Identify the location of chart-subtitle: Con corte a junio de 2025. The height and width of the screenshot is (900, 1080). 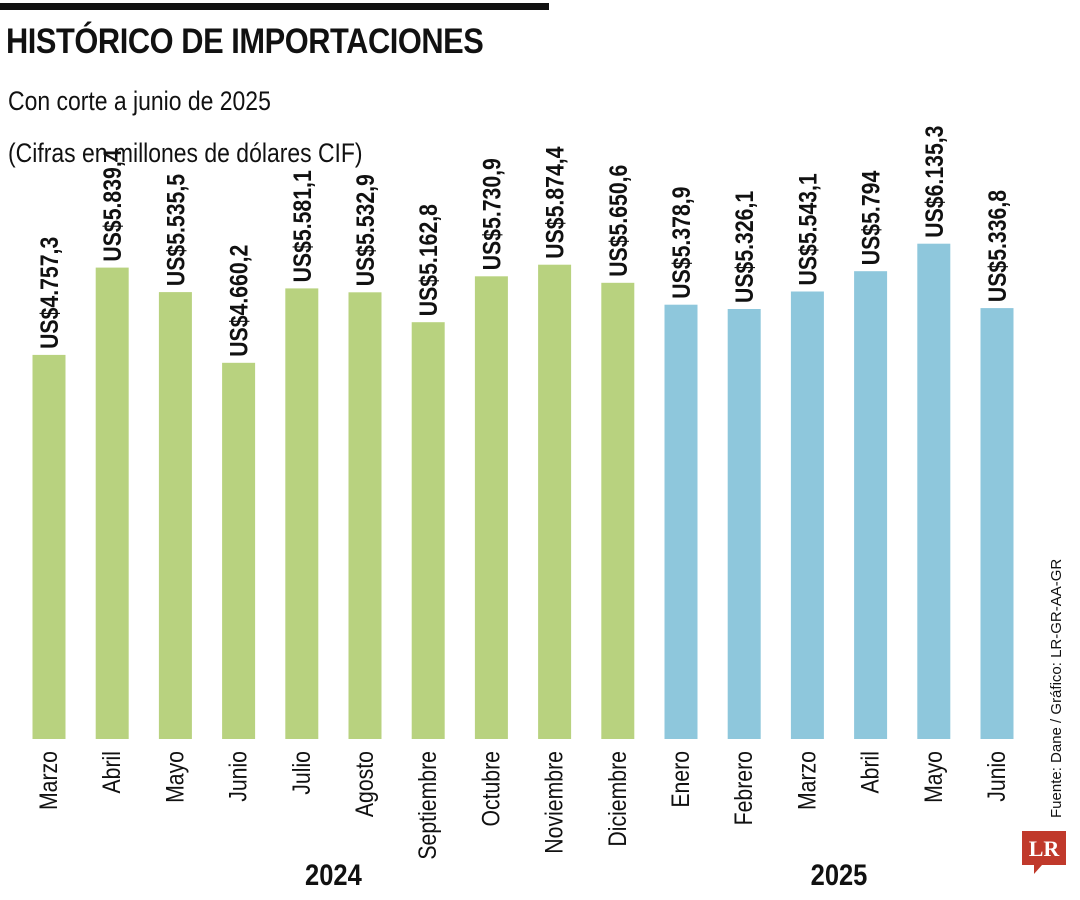
(139, 101).